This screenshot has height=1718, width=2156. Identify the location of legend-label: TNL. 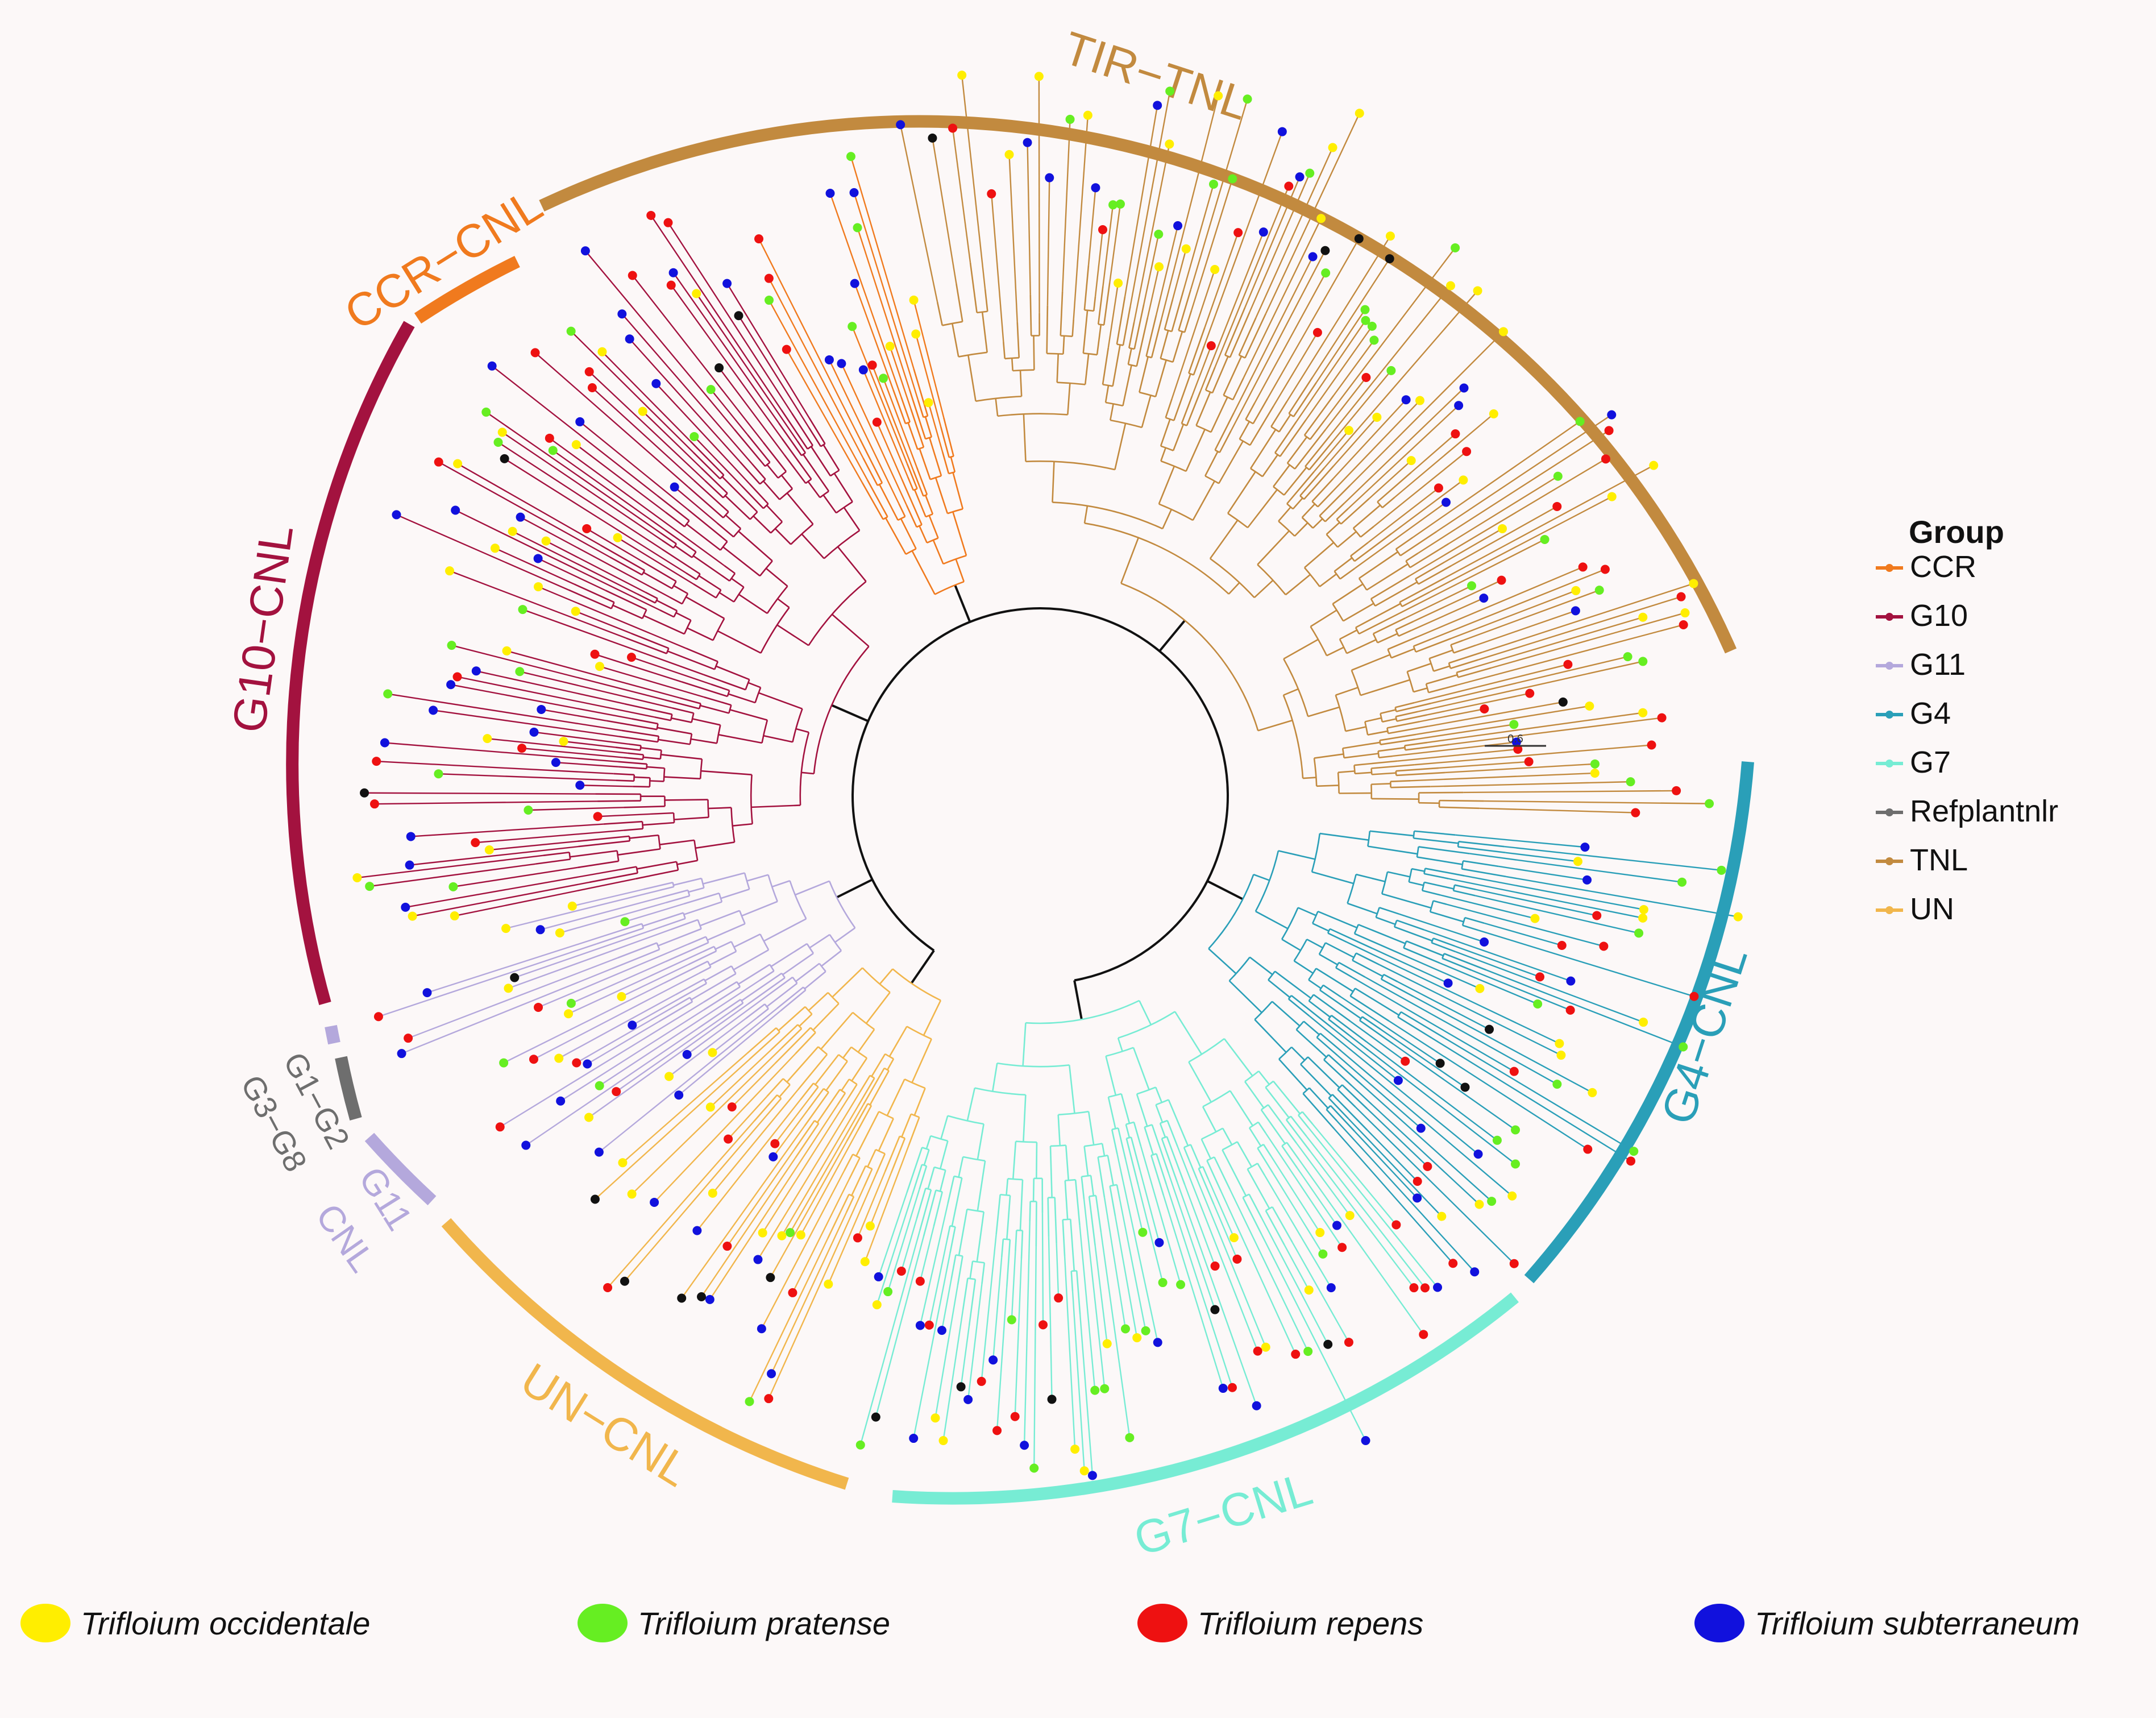
(1939, 860).